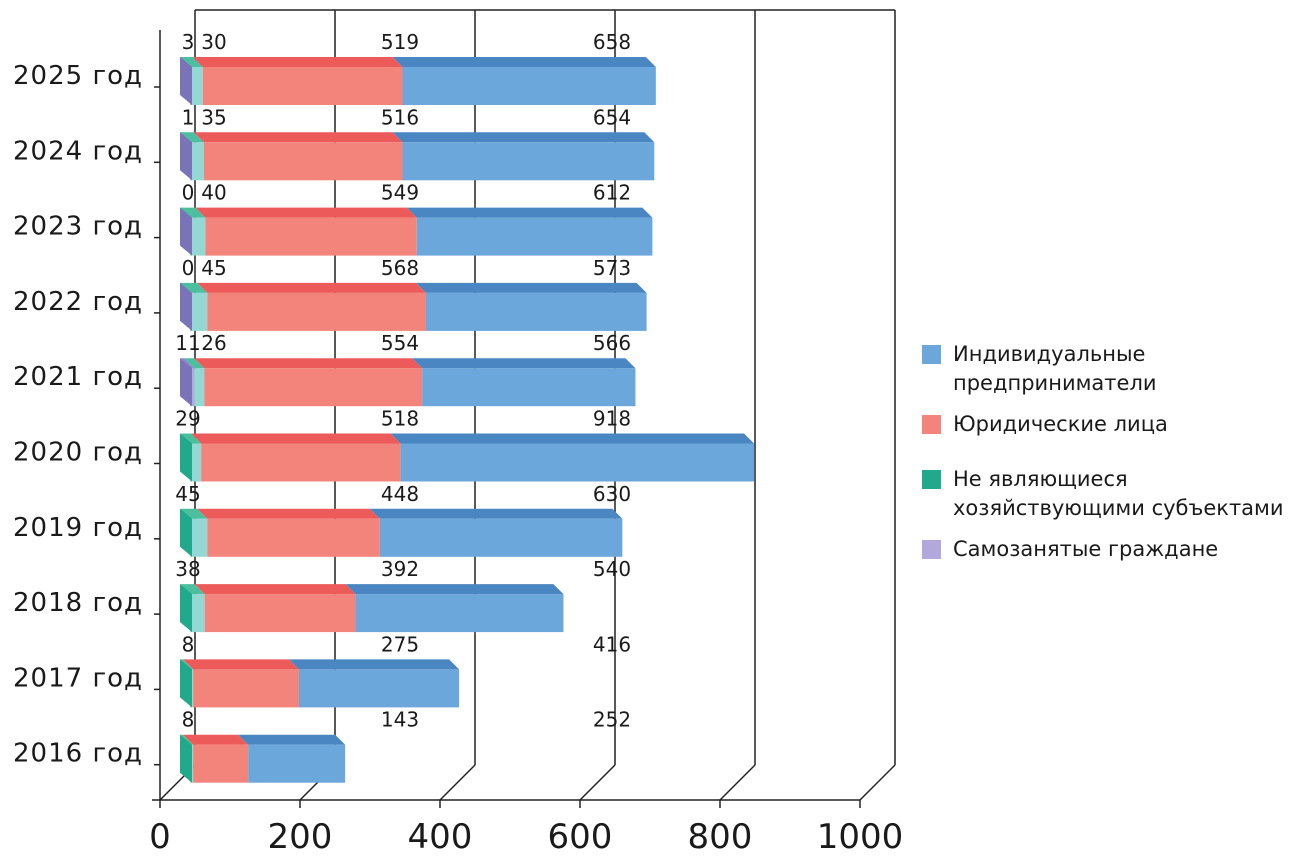  I want to click on bar-value-label: 1, so click(188, 117).